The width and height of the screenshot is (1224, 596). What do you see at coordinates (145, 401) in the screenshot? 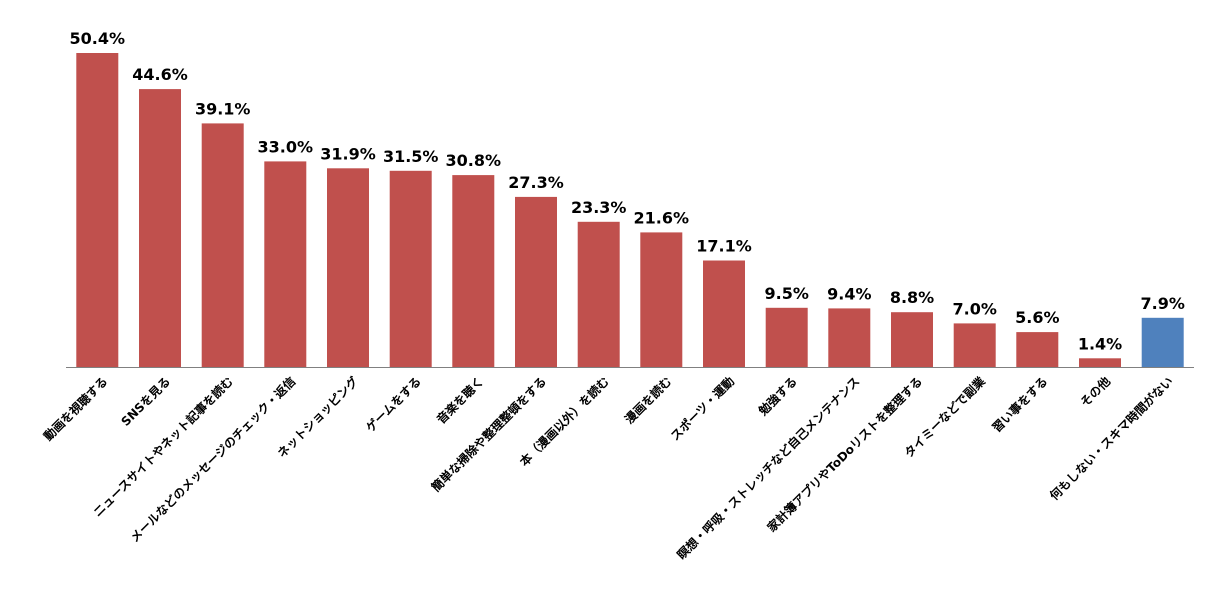
I see `category-label-2: SNSを見る` at bounding box center [145, 401].